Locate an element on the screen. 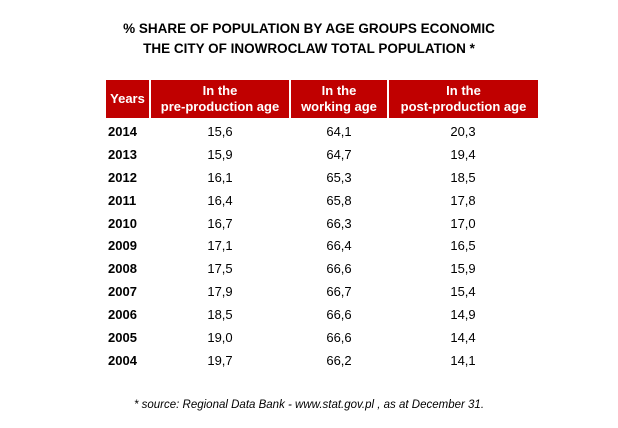 Image resolution: width=618 pixels, height=428 pixels. pre-cell: 17,1 is located at coordinates (220, 246).